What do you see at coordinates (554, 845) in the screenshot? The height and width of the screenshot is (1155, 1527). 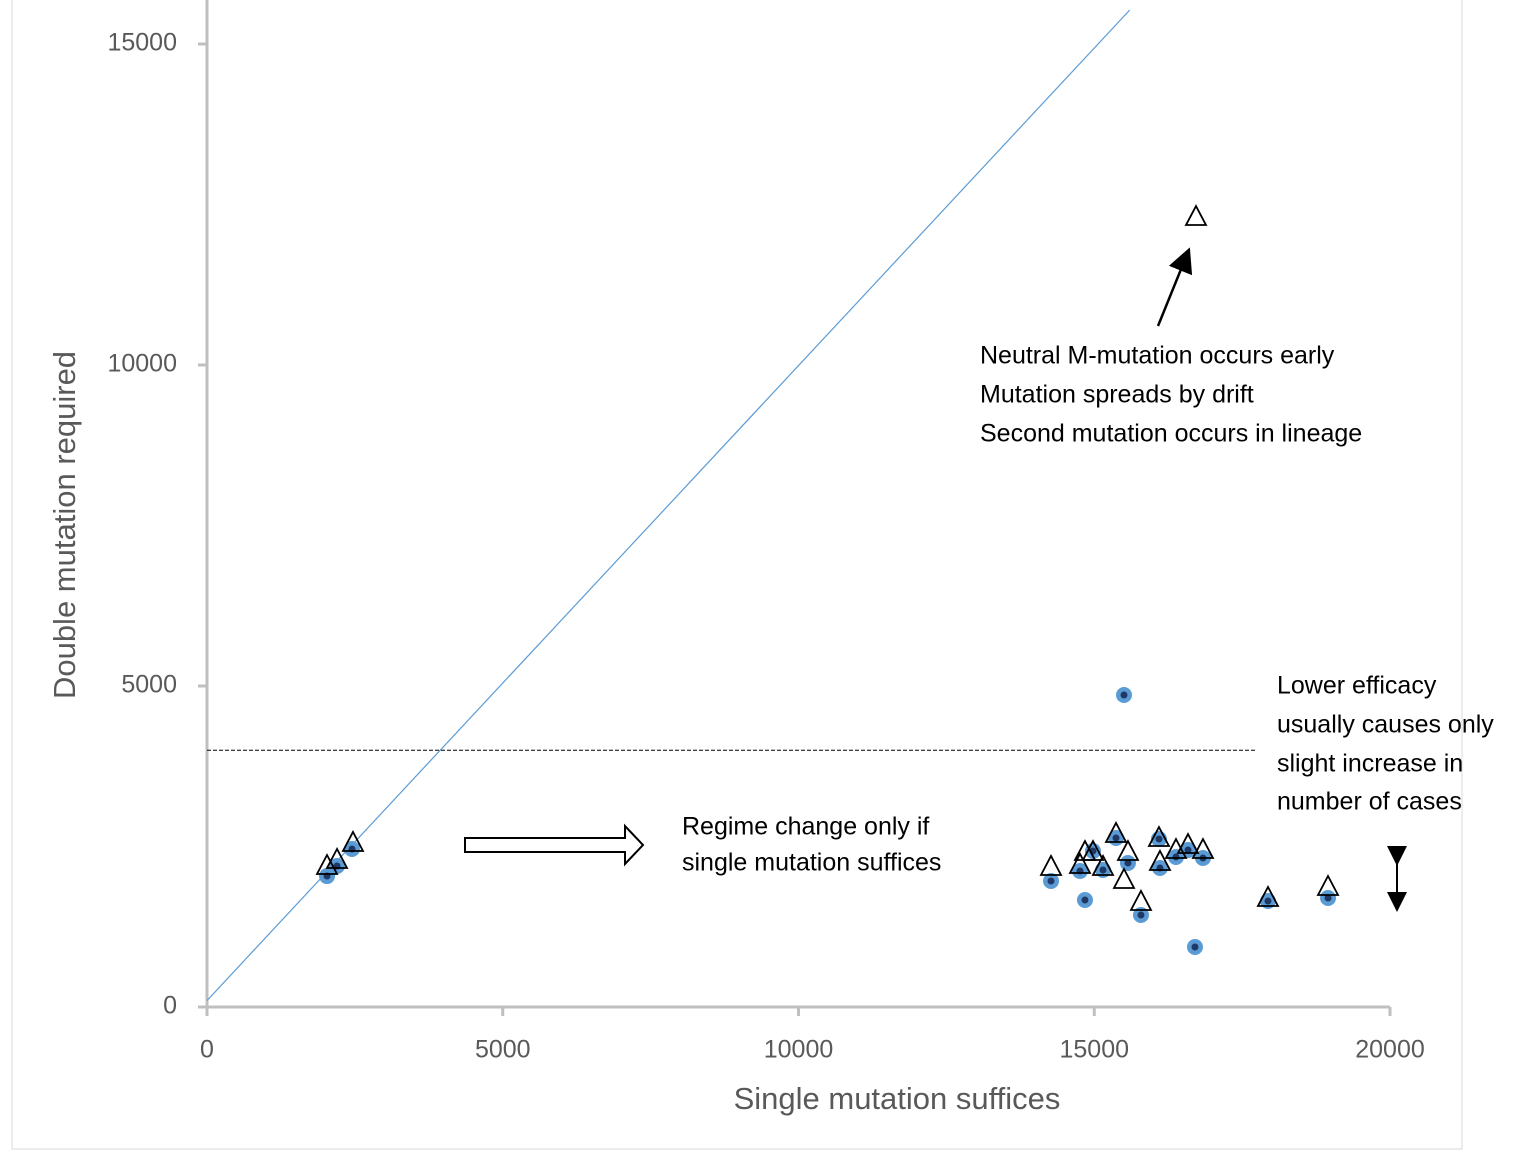 I see `block-arrow` at bounding box center [554, 845].